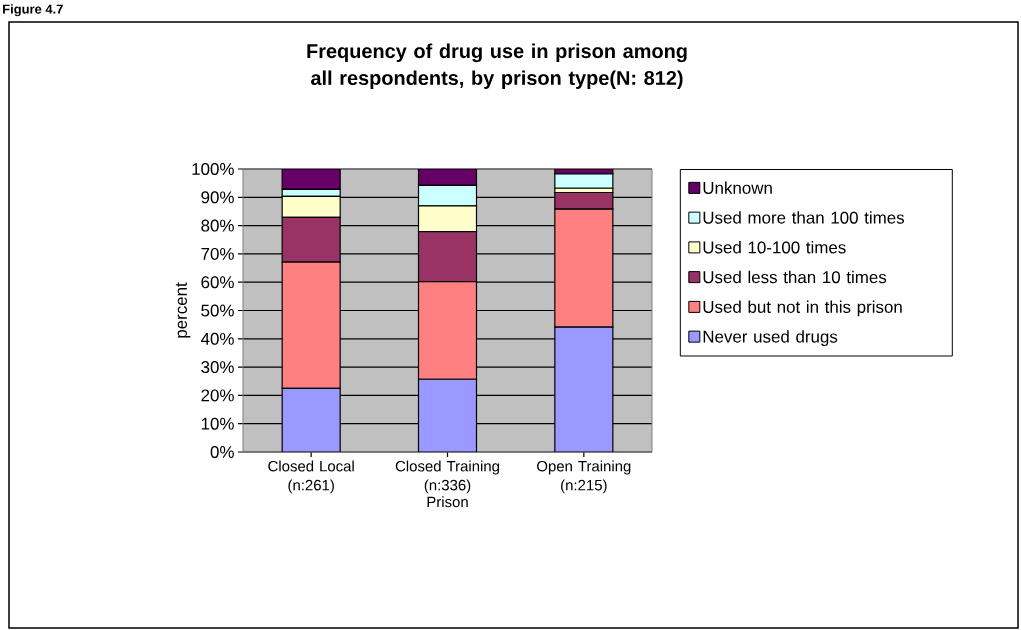 The image size is (1021, 630). Describe the element at coordinates (217, 197) in the screenshot. I see `y-tick-label: 90%` at that location.